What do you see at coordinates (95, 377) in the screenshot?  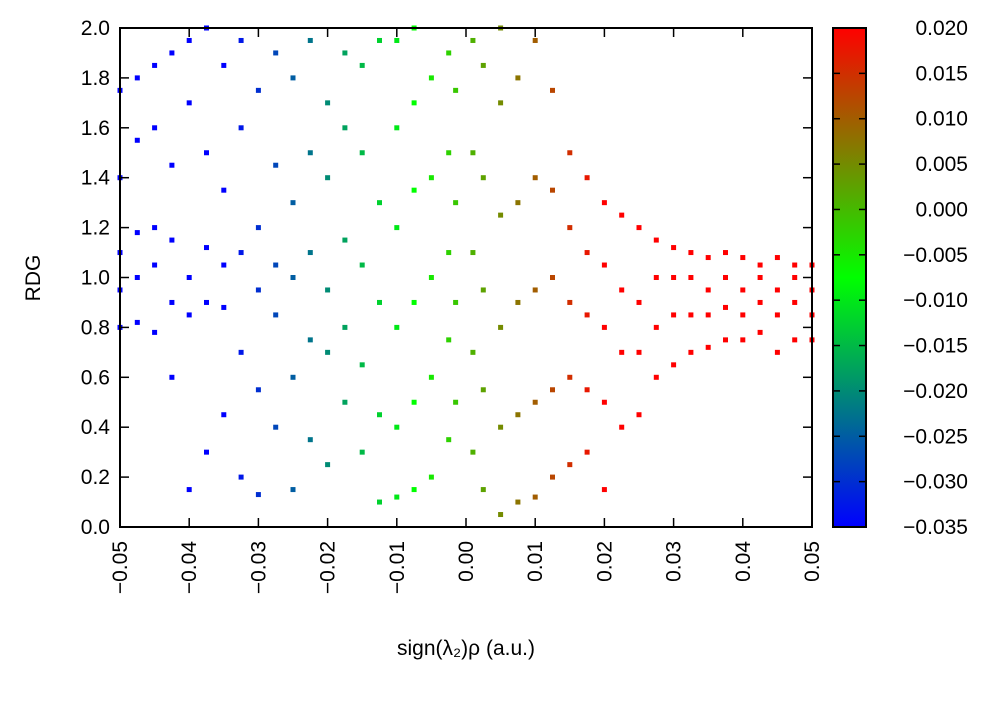 I see `y-tick-label: 0.6` at bounding box center [95, 377].